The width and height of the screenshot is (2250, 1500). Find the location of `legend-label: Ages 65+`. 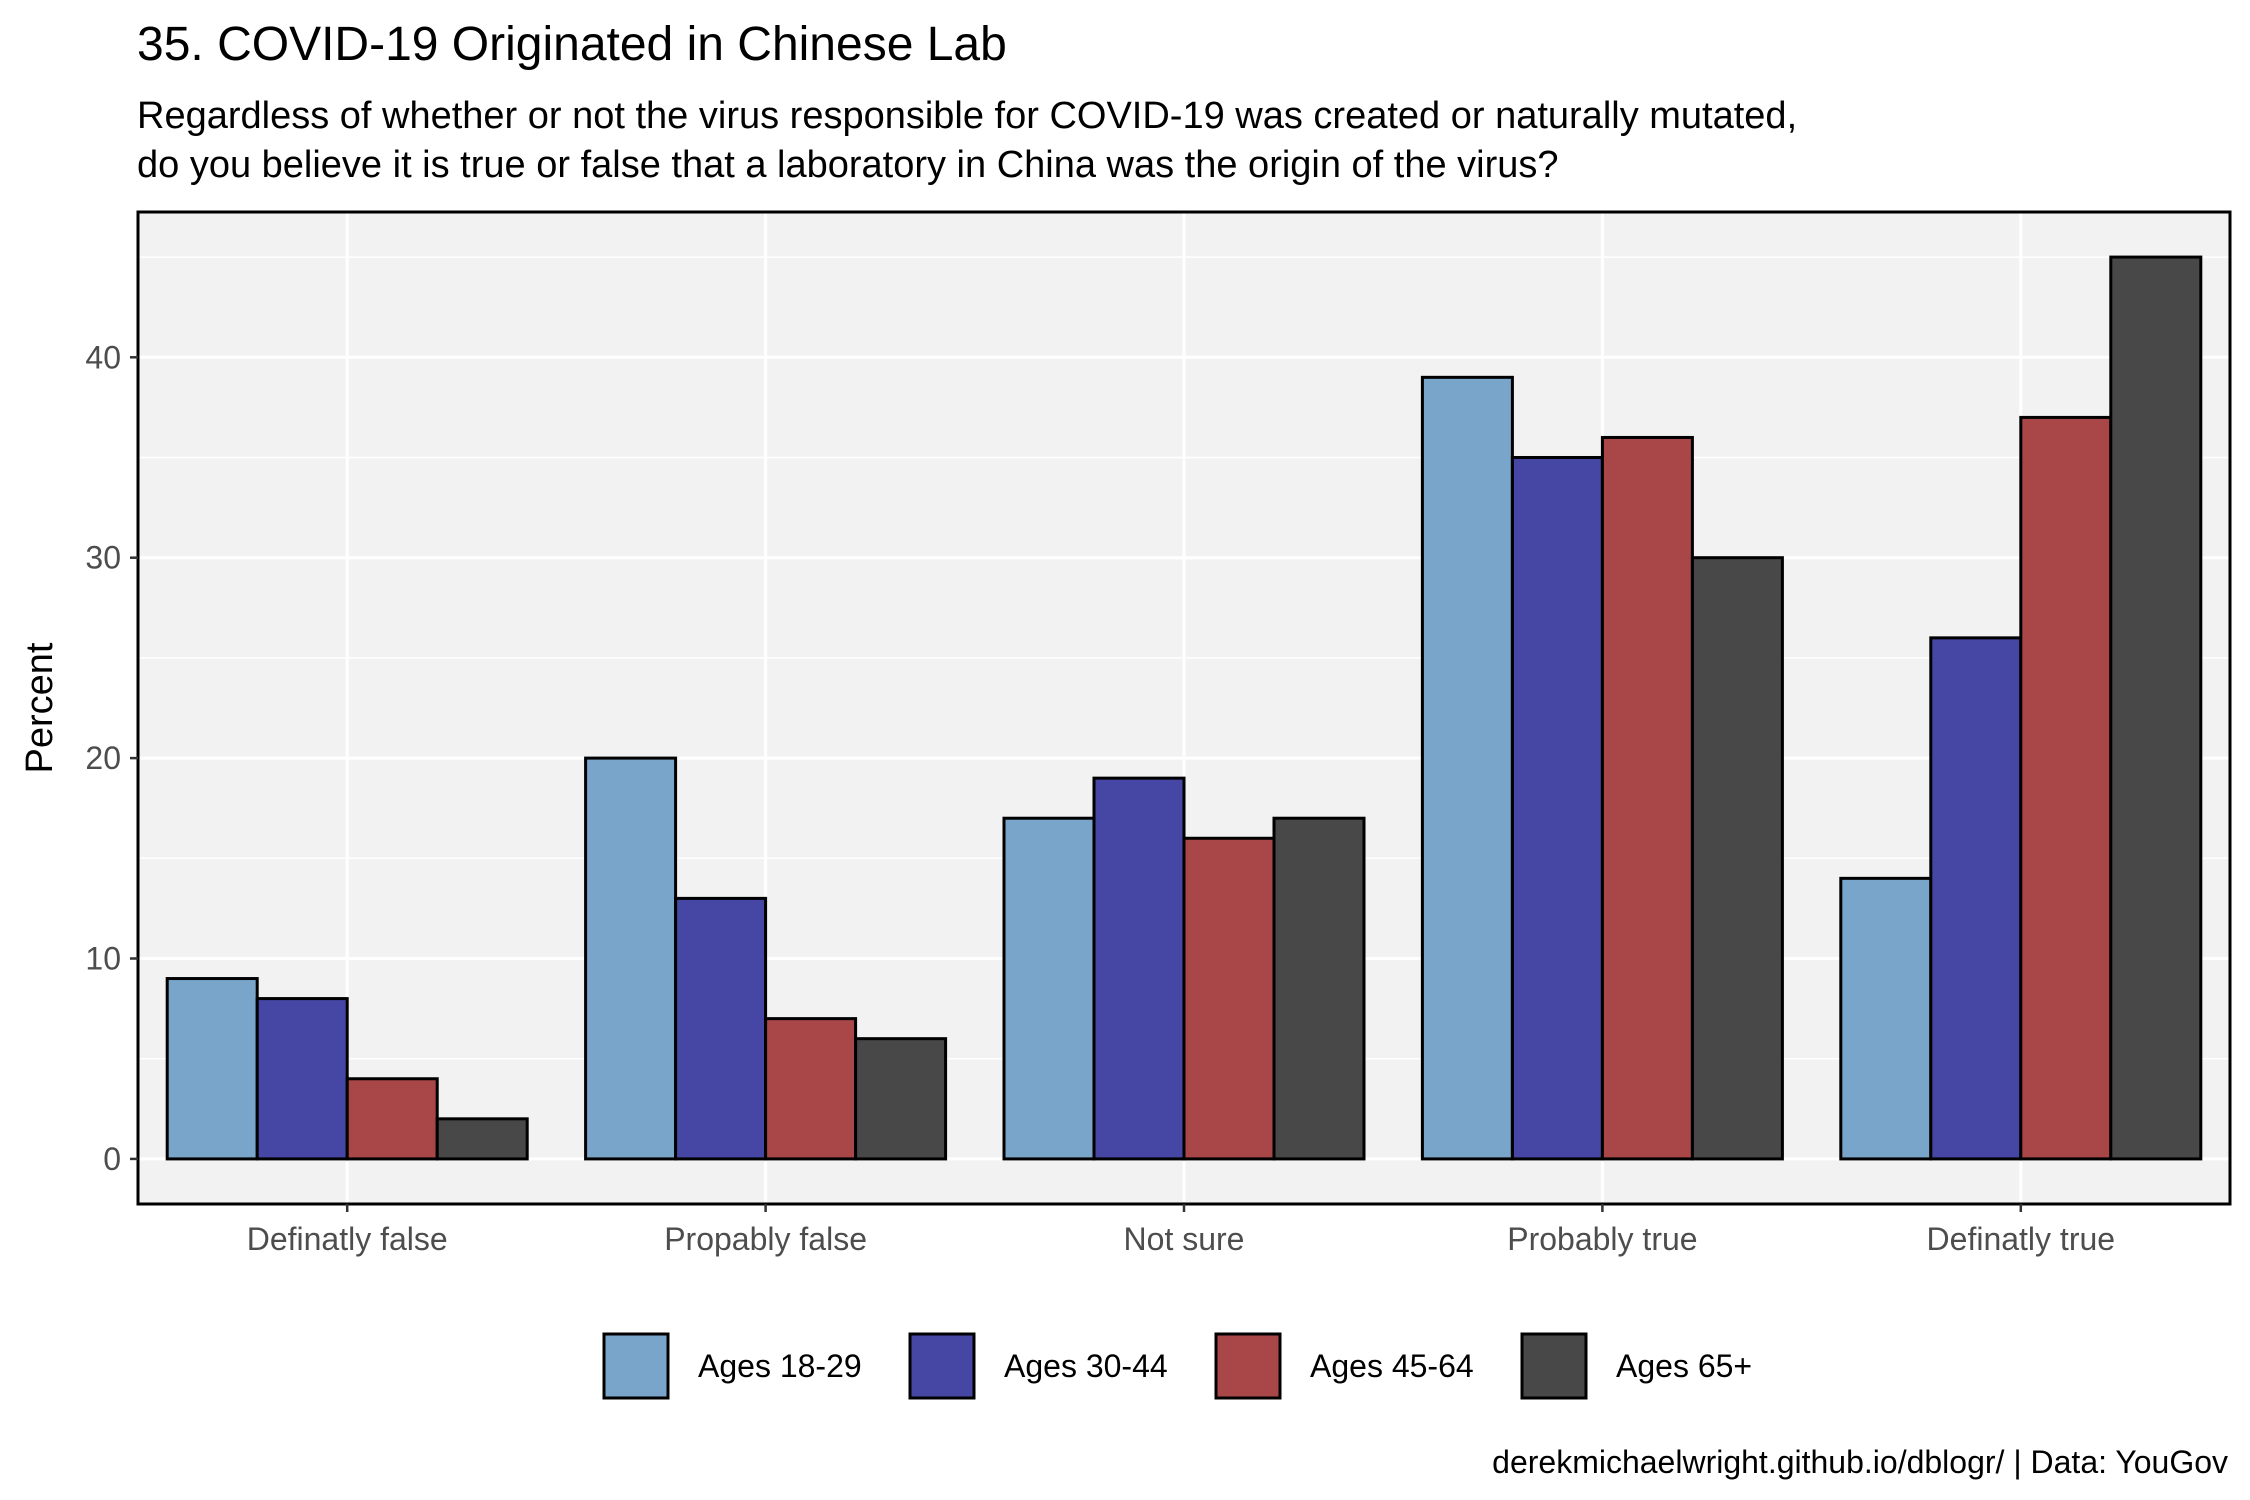

legend-label: Ages 65+ is located at coordinates (1684, 1366).